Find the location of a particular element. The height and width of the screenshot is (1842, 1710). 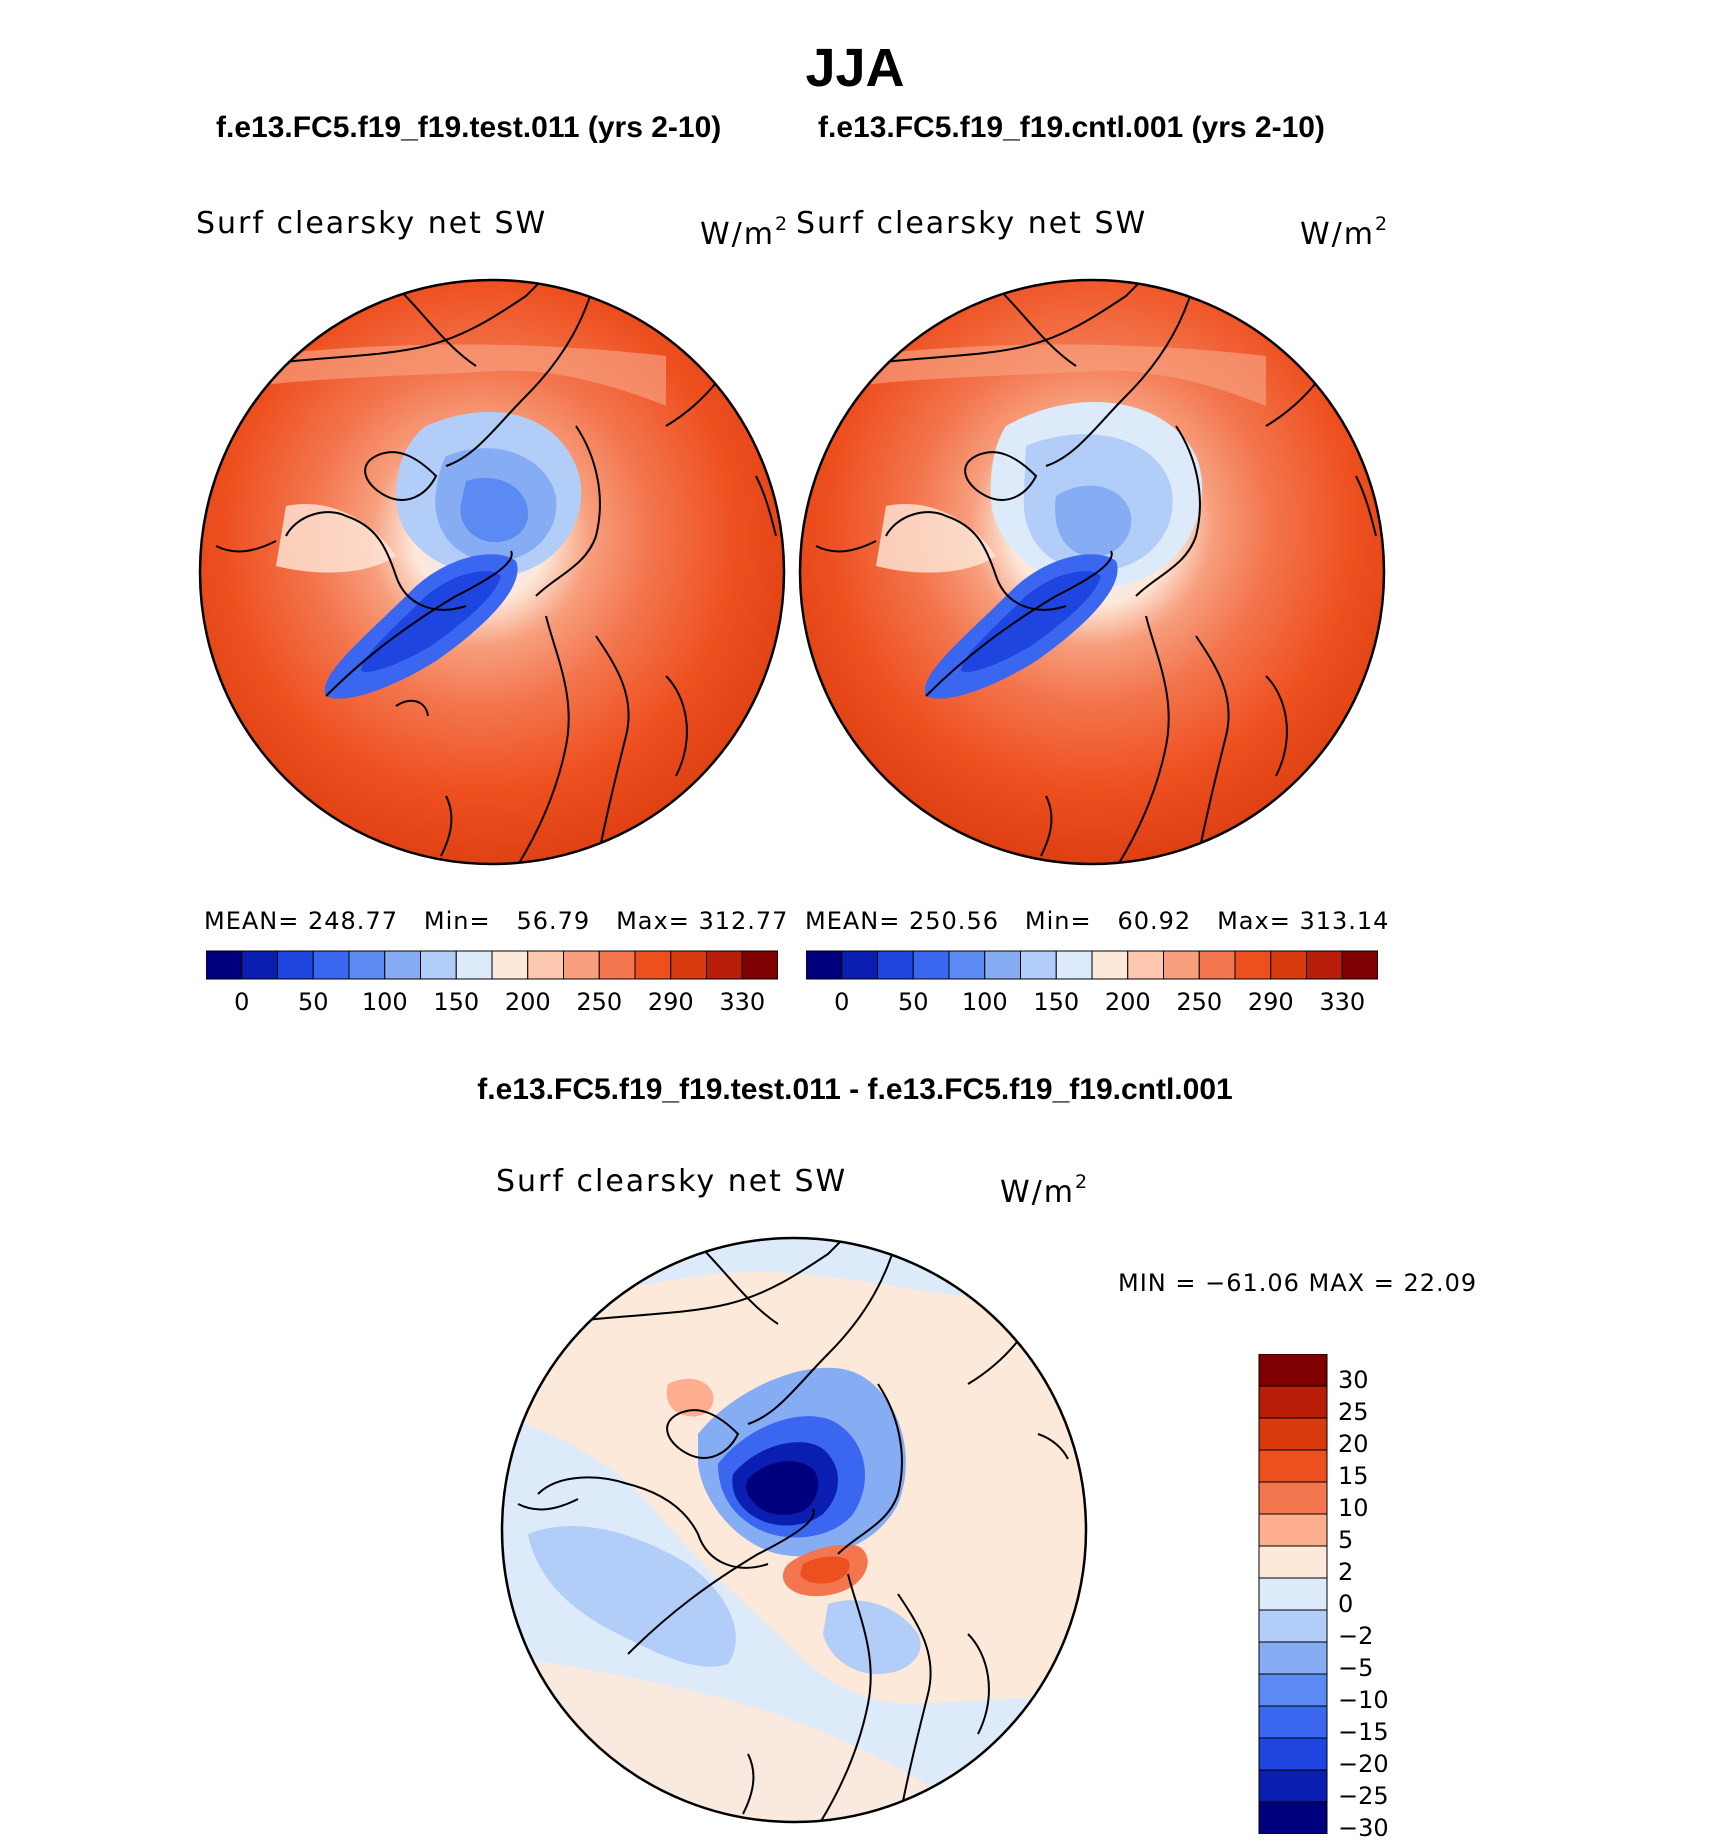

panel-2-max-value: 313.14 is located at coordinates (1344, 921).